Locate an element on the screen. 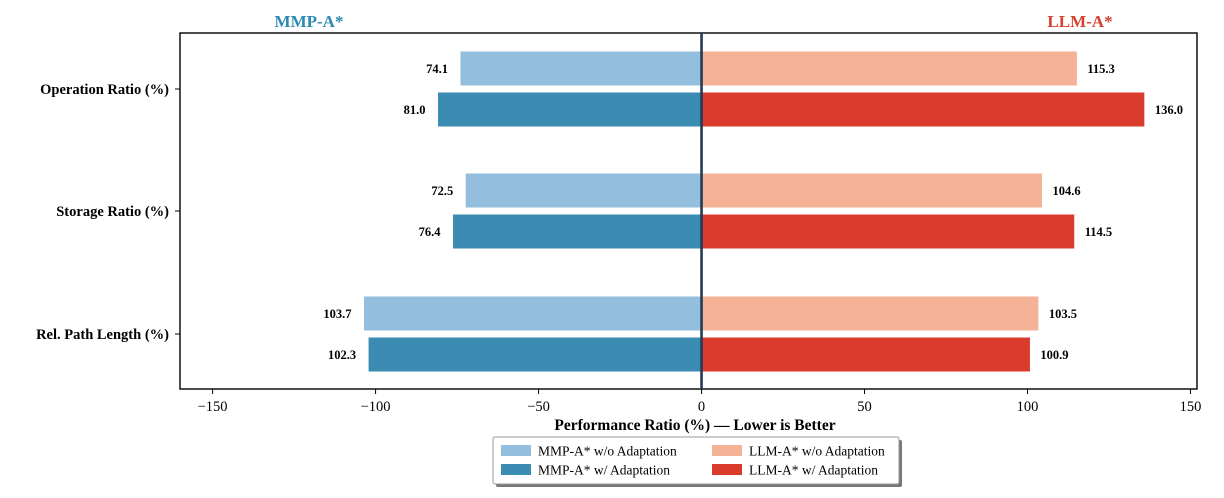 The width and height of the screenshot is (1224, 498). legend-label: LLM-A* w/o Adaptation is located at coordinates (817, 451).